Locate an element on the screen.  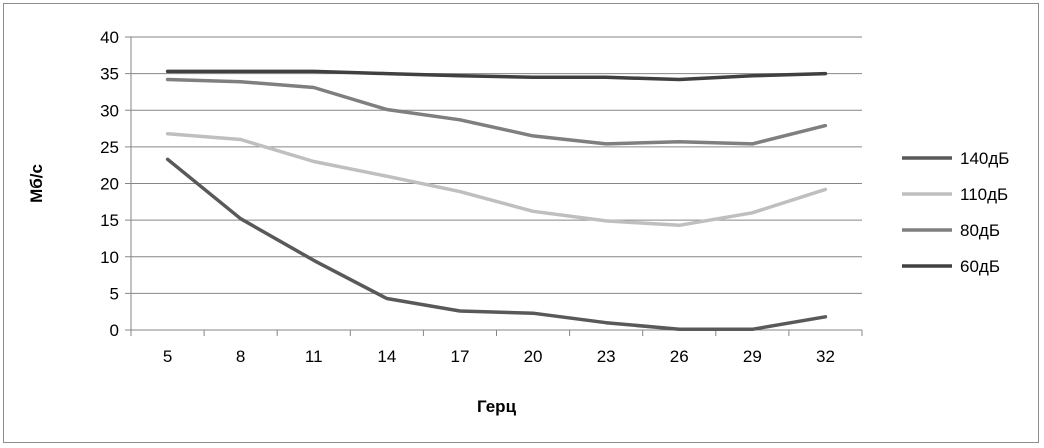
x-tick-label: 14 is located at coordinates (386, 356).